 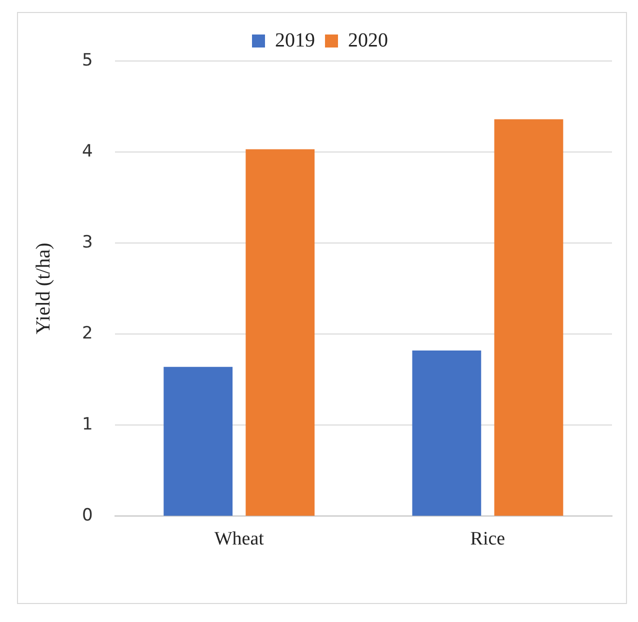 I want to click on y-axis-title: Yield (t/ha), so click(x=43, y=288).